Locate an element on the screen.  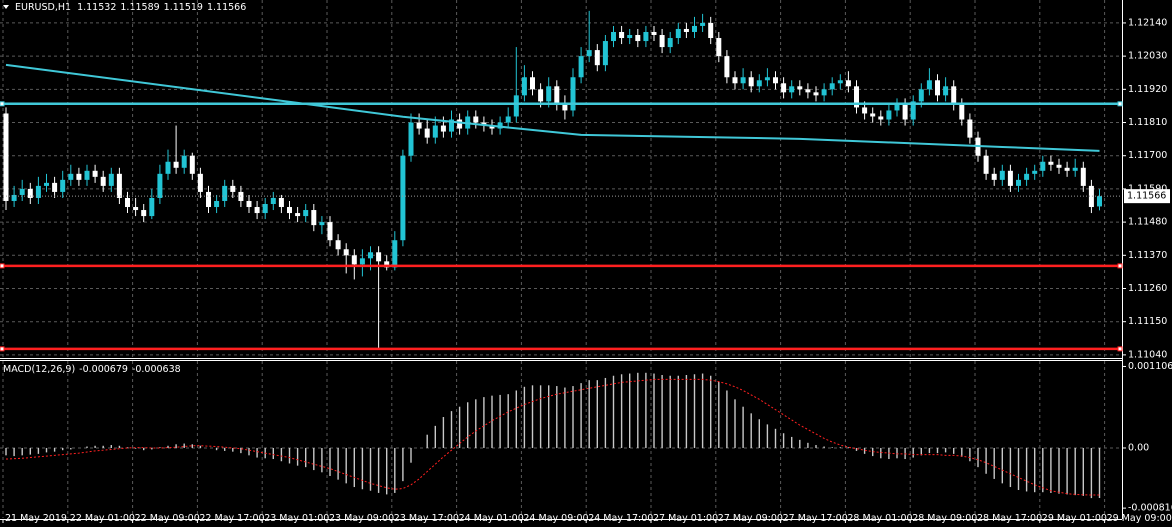
x-tick-label: 23 May 17:00 is located at coordinates (426, 518).